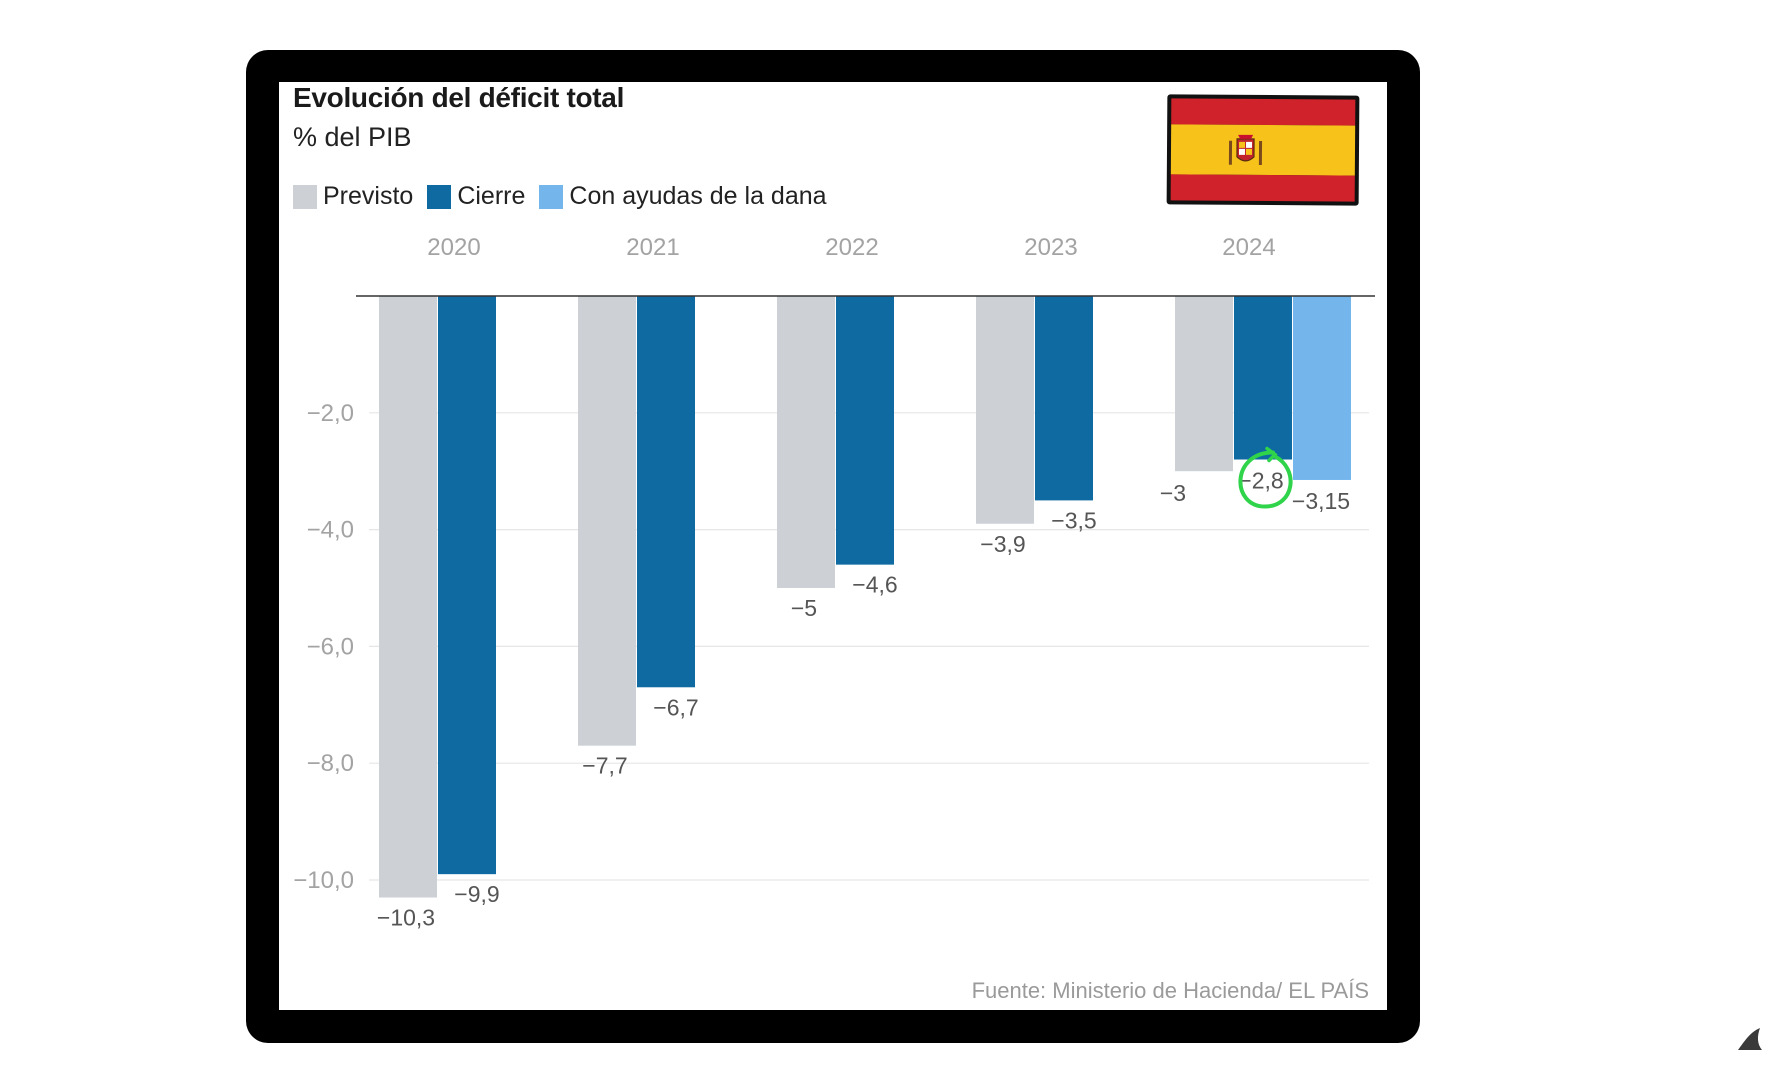 This screenshot has width=1786, height=1079. What do you see at coordinates (330, 646) in the screenshot?
I see `y-tick-label: −6,0` at bounding box center [330, 646].